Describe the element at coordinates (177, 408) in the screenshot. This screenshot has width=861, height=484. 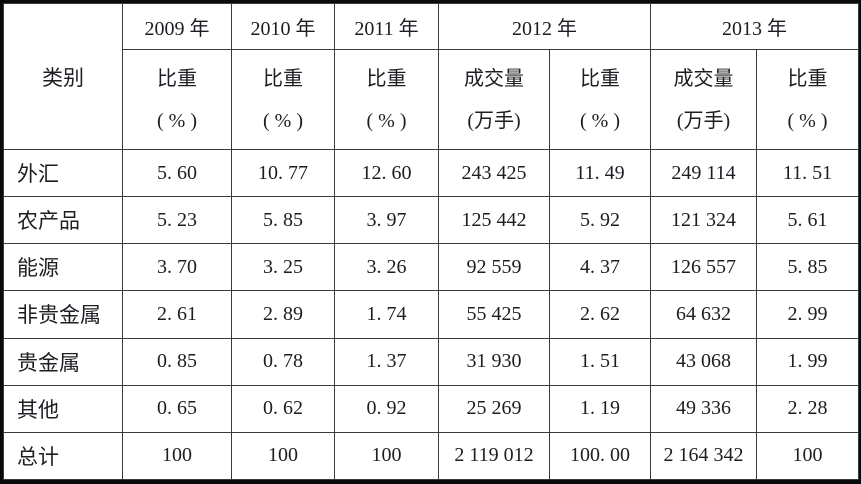
I see `value-cell: 0. 65` at that location.